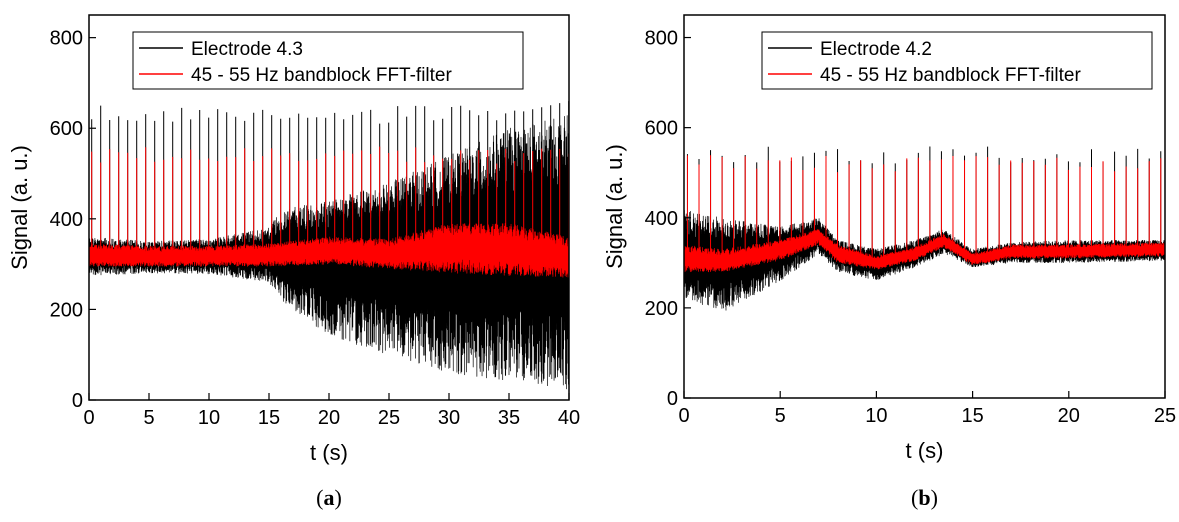  What do you see at coordinates (319, 497) in the screenshot?
I see `panel-label-a-open: (` at bounding box center [319, 497].